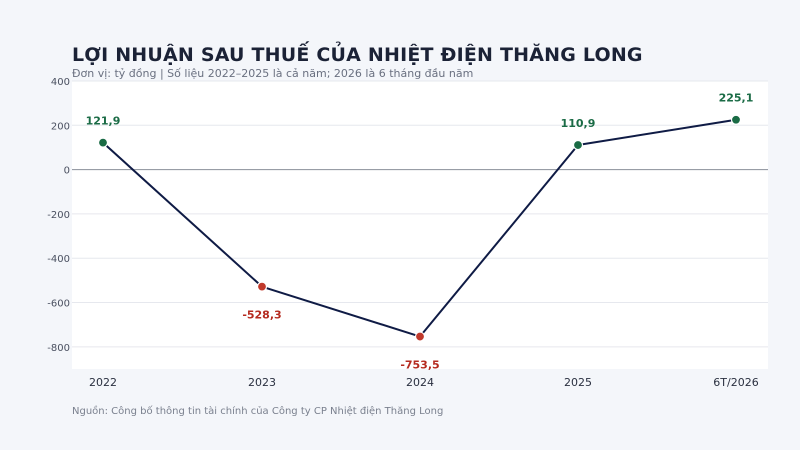  Describe the element at coordinates (578, 123) in the screenshot. I see `data-label: 110,9` at that location.